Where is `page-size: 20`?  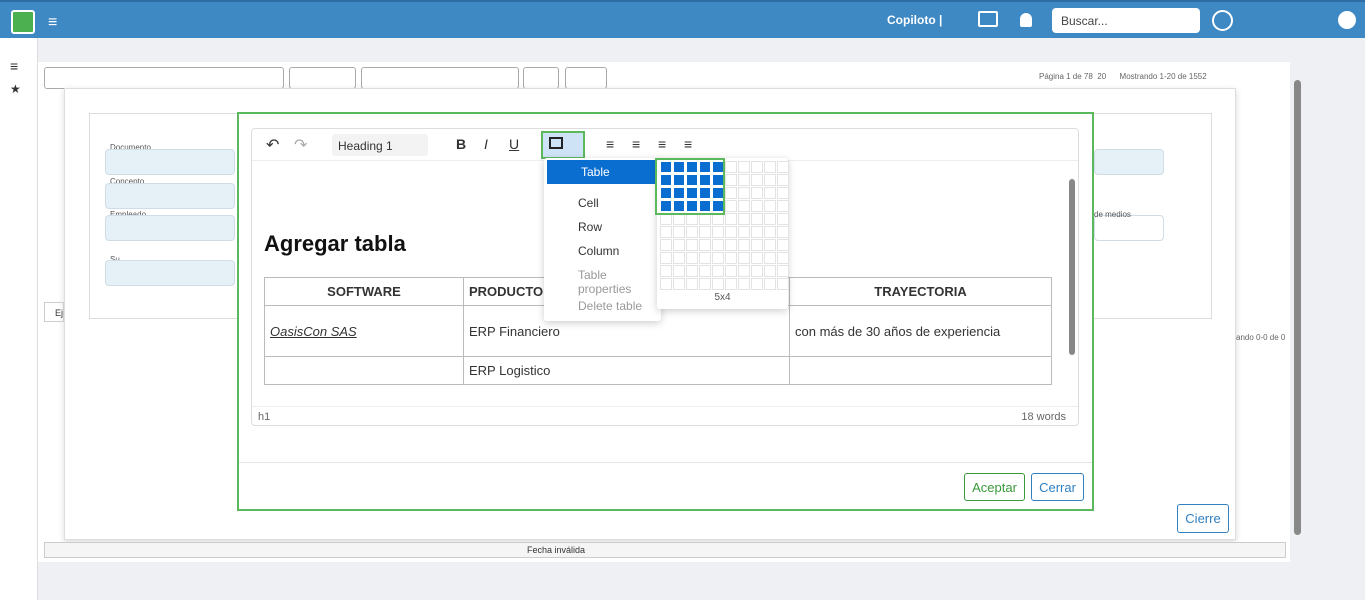
page-size: 20 is located at coordinates (1102, 76).